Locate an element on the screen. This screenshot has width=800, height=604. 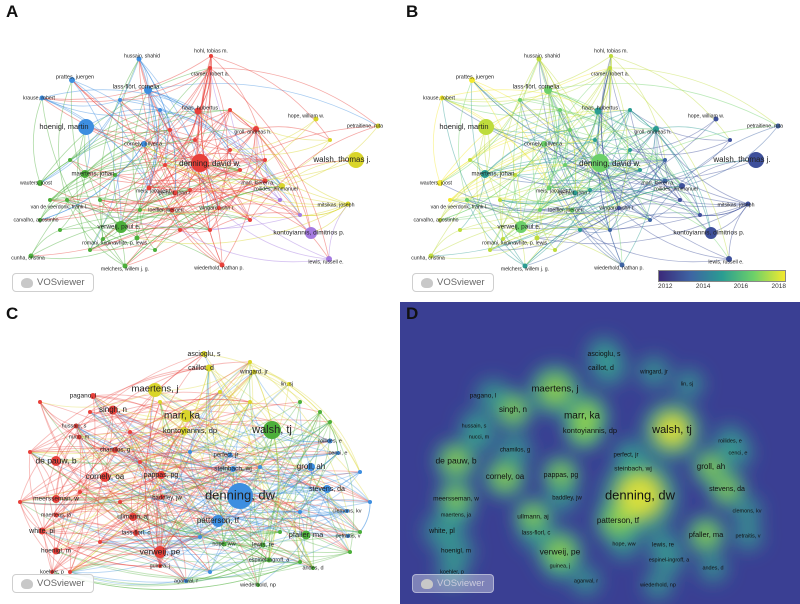
label-melchers-willem-j-g: melchers, willem j. g. is located at coordinates (125, 269).